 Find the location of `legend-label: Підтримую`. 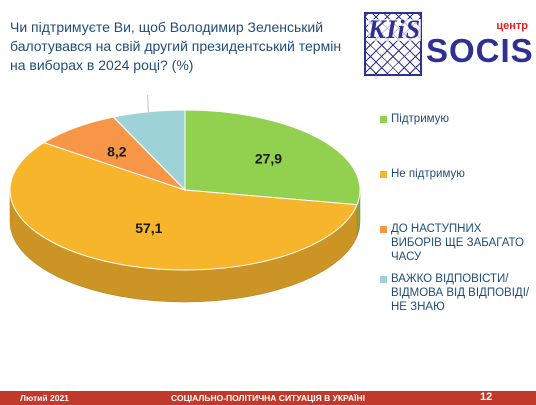

legend-label: Підтримую is located at coordinates (420, 119).